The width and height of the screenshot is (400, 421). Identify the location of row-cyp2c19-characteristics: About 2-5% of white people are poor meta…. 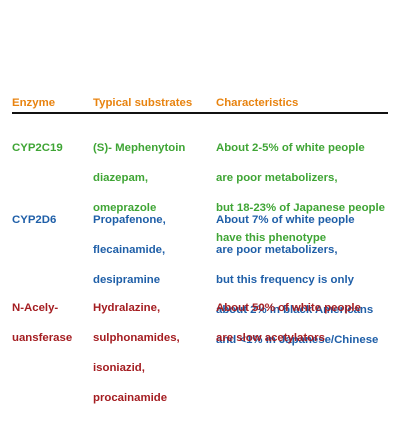
(300, 193).